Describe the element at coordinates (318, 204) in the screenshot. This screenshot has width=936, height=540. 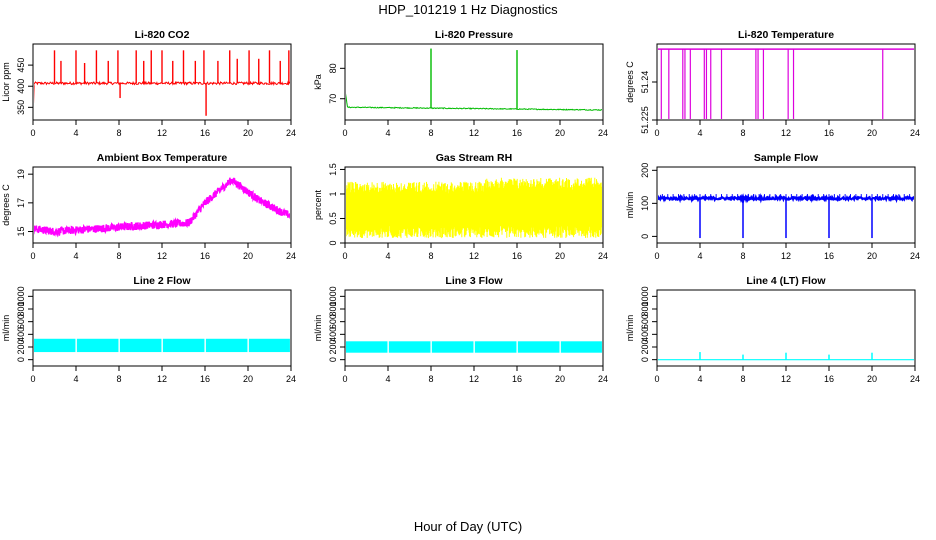
I see `y-axis-label: percent` at that location.